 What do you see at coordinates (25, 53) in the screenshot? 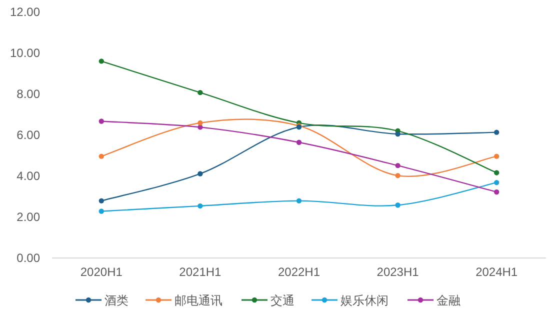
I see `y-tick-label: 10.00` at bounding box center [25, 53].